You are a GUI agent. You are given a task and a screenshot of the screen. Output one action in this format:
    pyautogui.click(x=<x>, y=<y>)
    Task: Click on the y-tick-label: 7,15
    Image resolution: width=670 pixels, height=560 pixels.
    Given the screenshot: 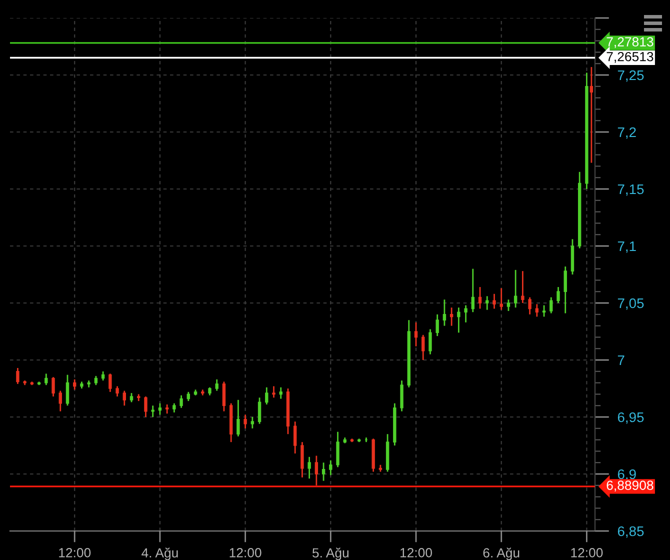 What is the action you would take?
    pyautogui.click(x=631, y=190)
    